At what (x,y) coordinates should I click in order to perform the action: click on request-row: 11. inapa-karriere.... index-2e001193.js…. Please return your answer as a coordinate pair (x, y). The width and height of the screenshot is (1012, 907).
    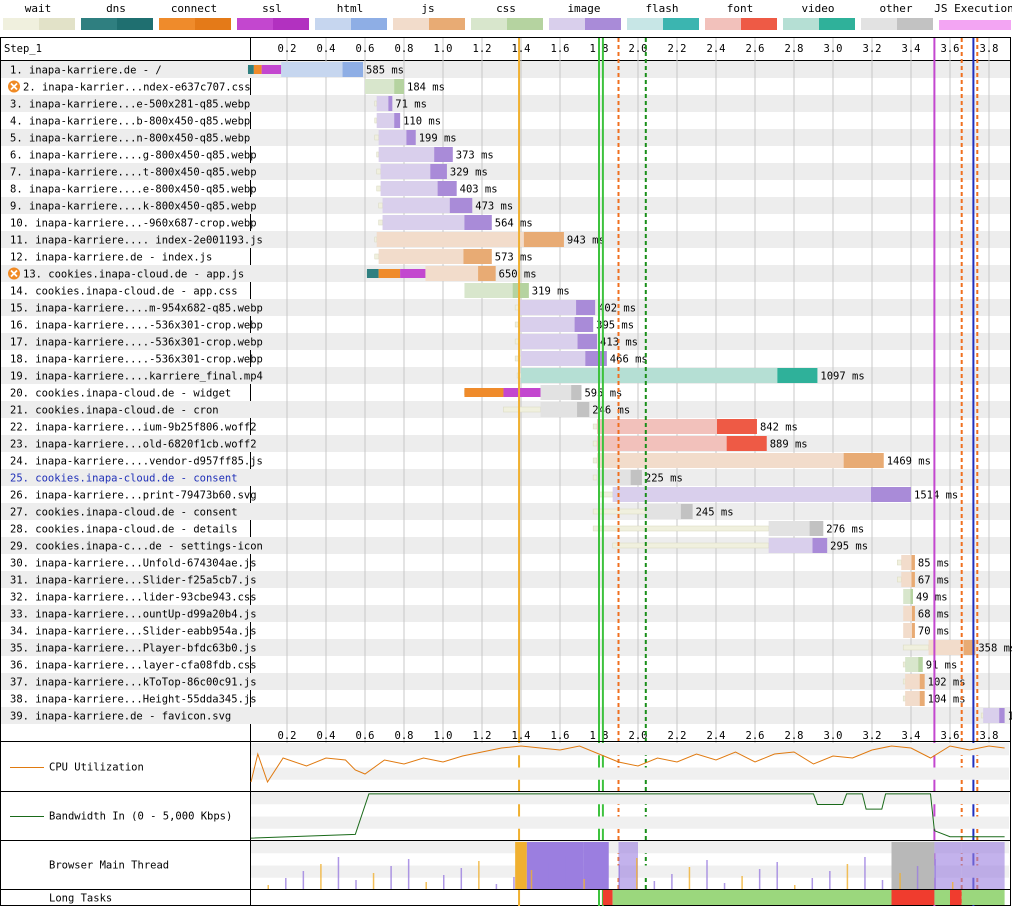
    Looking at the image, I should click on (307, 239).